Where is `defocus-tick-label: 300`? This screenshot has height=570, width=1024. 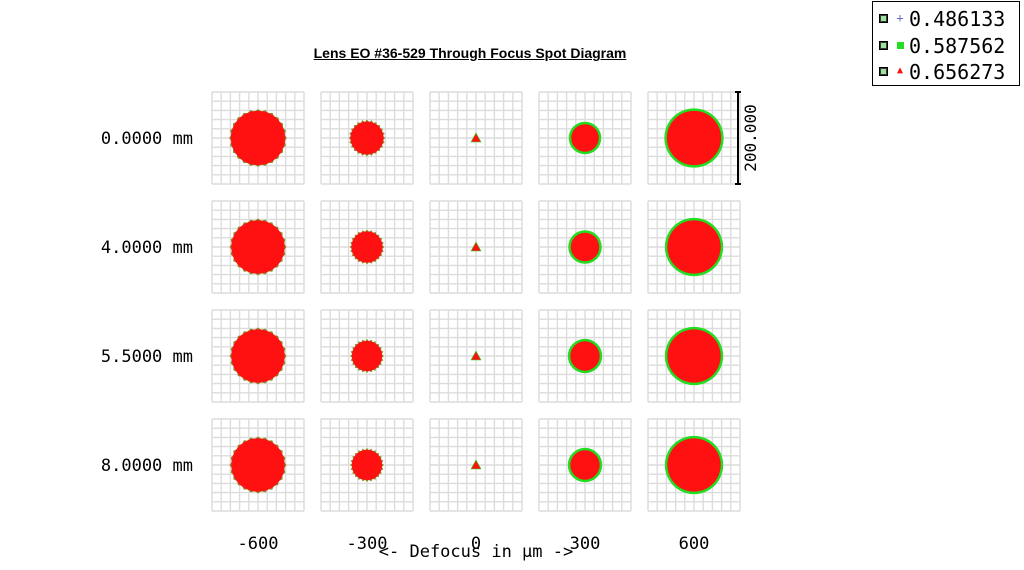
defocus-tick-label: 300 is located at coordinates (585, 544).